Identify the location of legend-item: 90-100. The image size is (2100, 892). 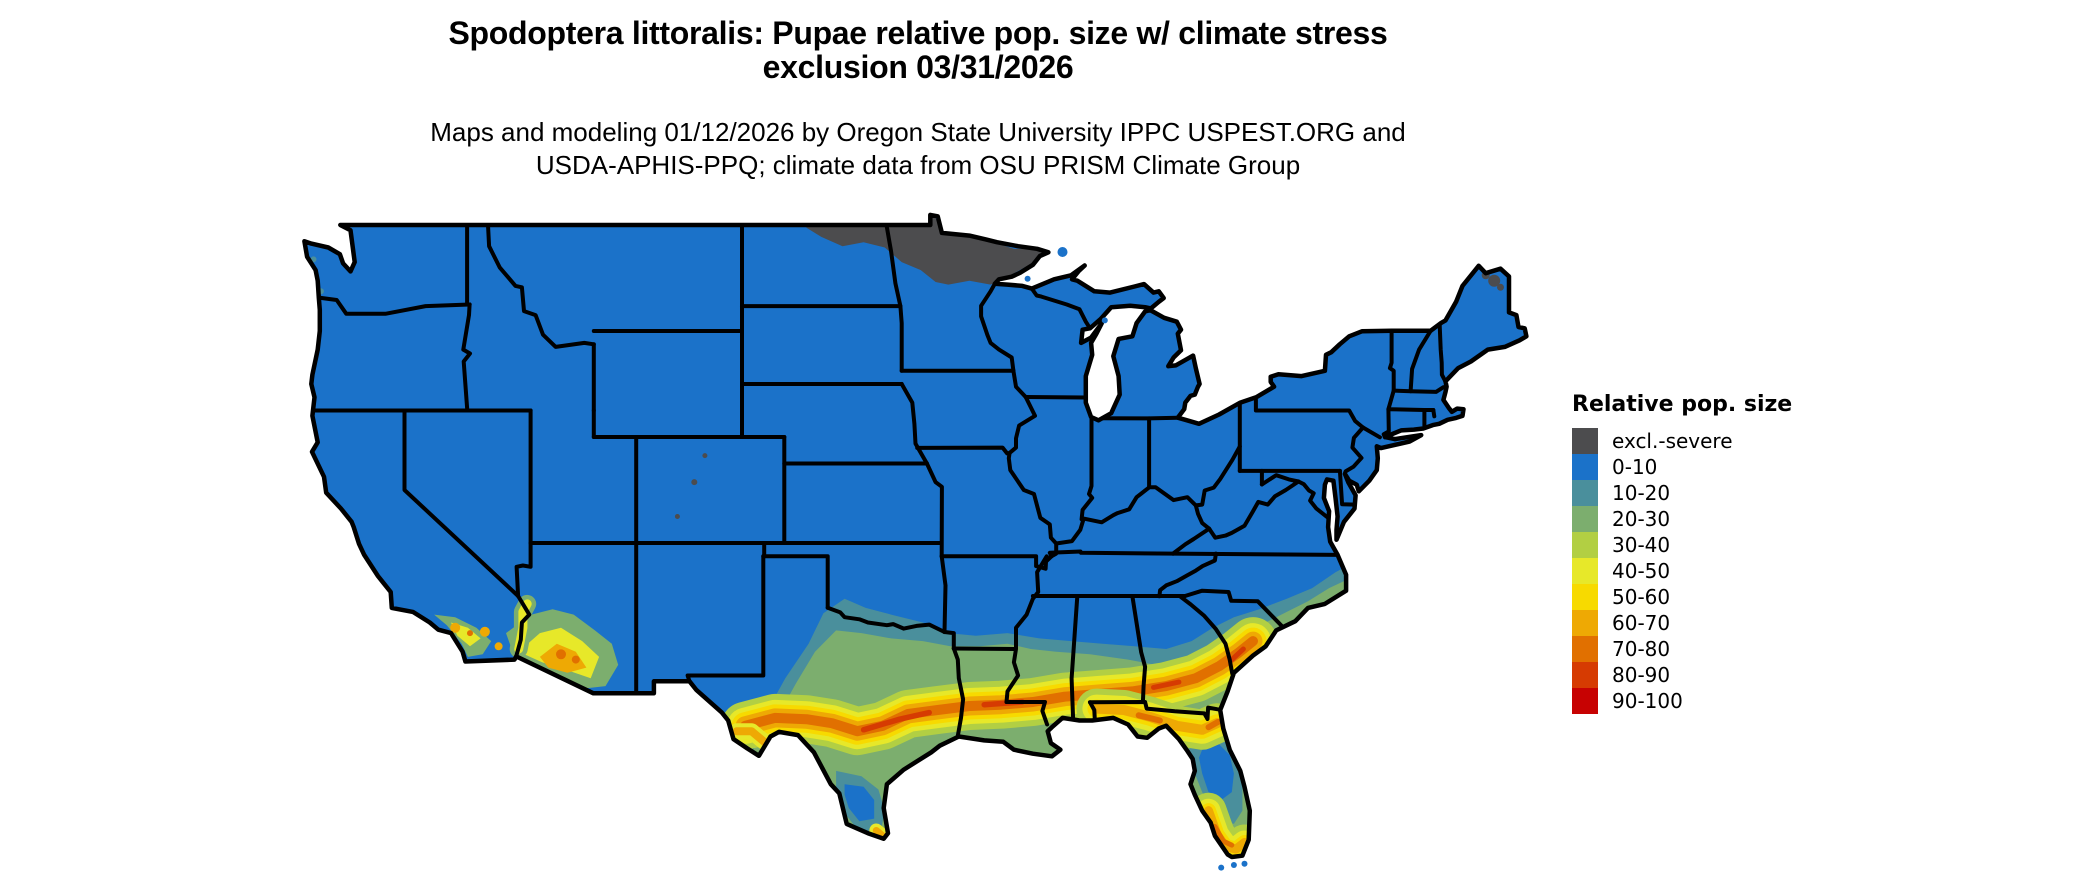
(1682, 701).